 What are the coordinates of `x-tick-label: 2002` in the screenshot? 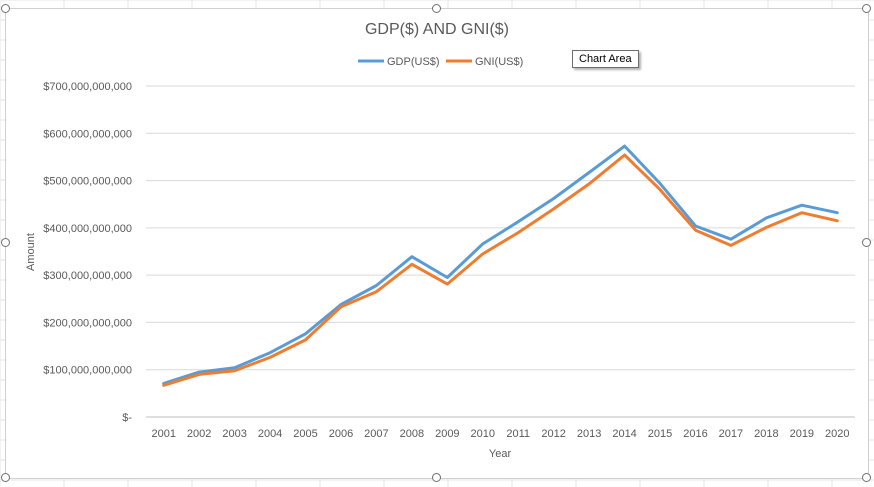 It's located at (199, 434).